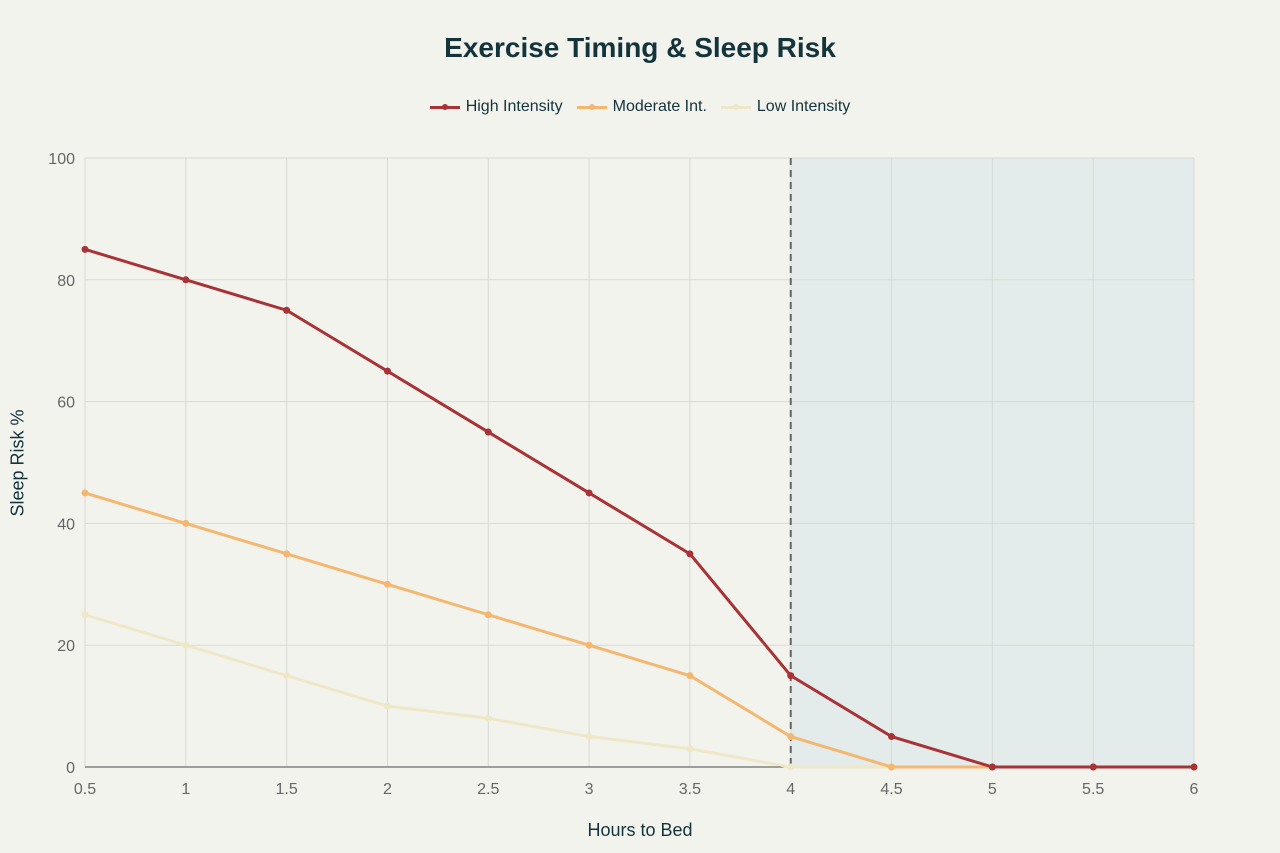 The height and width of the screenshot is (853, 1280). What do you see at coordinates (589, 789) in the screenshot?
I see `x-tick-label: 3` at bounding box center [589, 789].